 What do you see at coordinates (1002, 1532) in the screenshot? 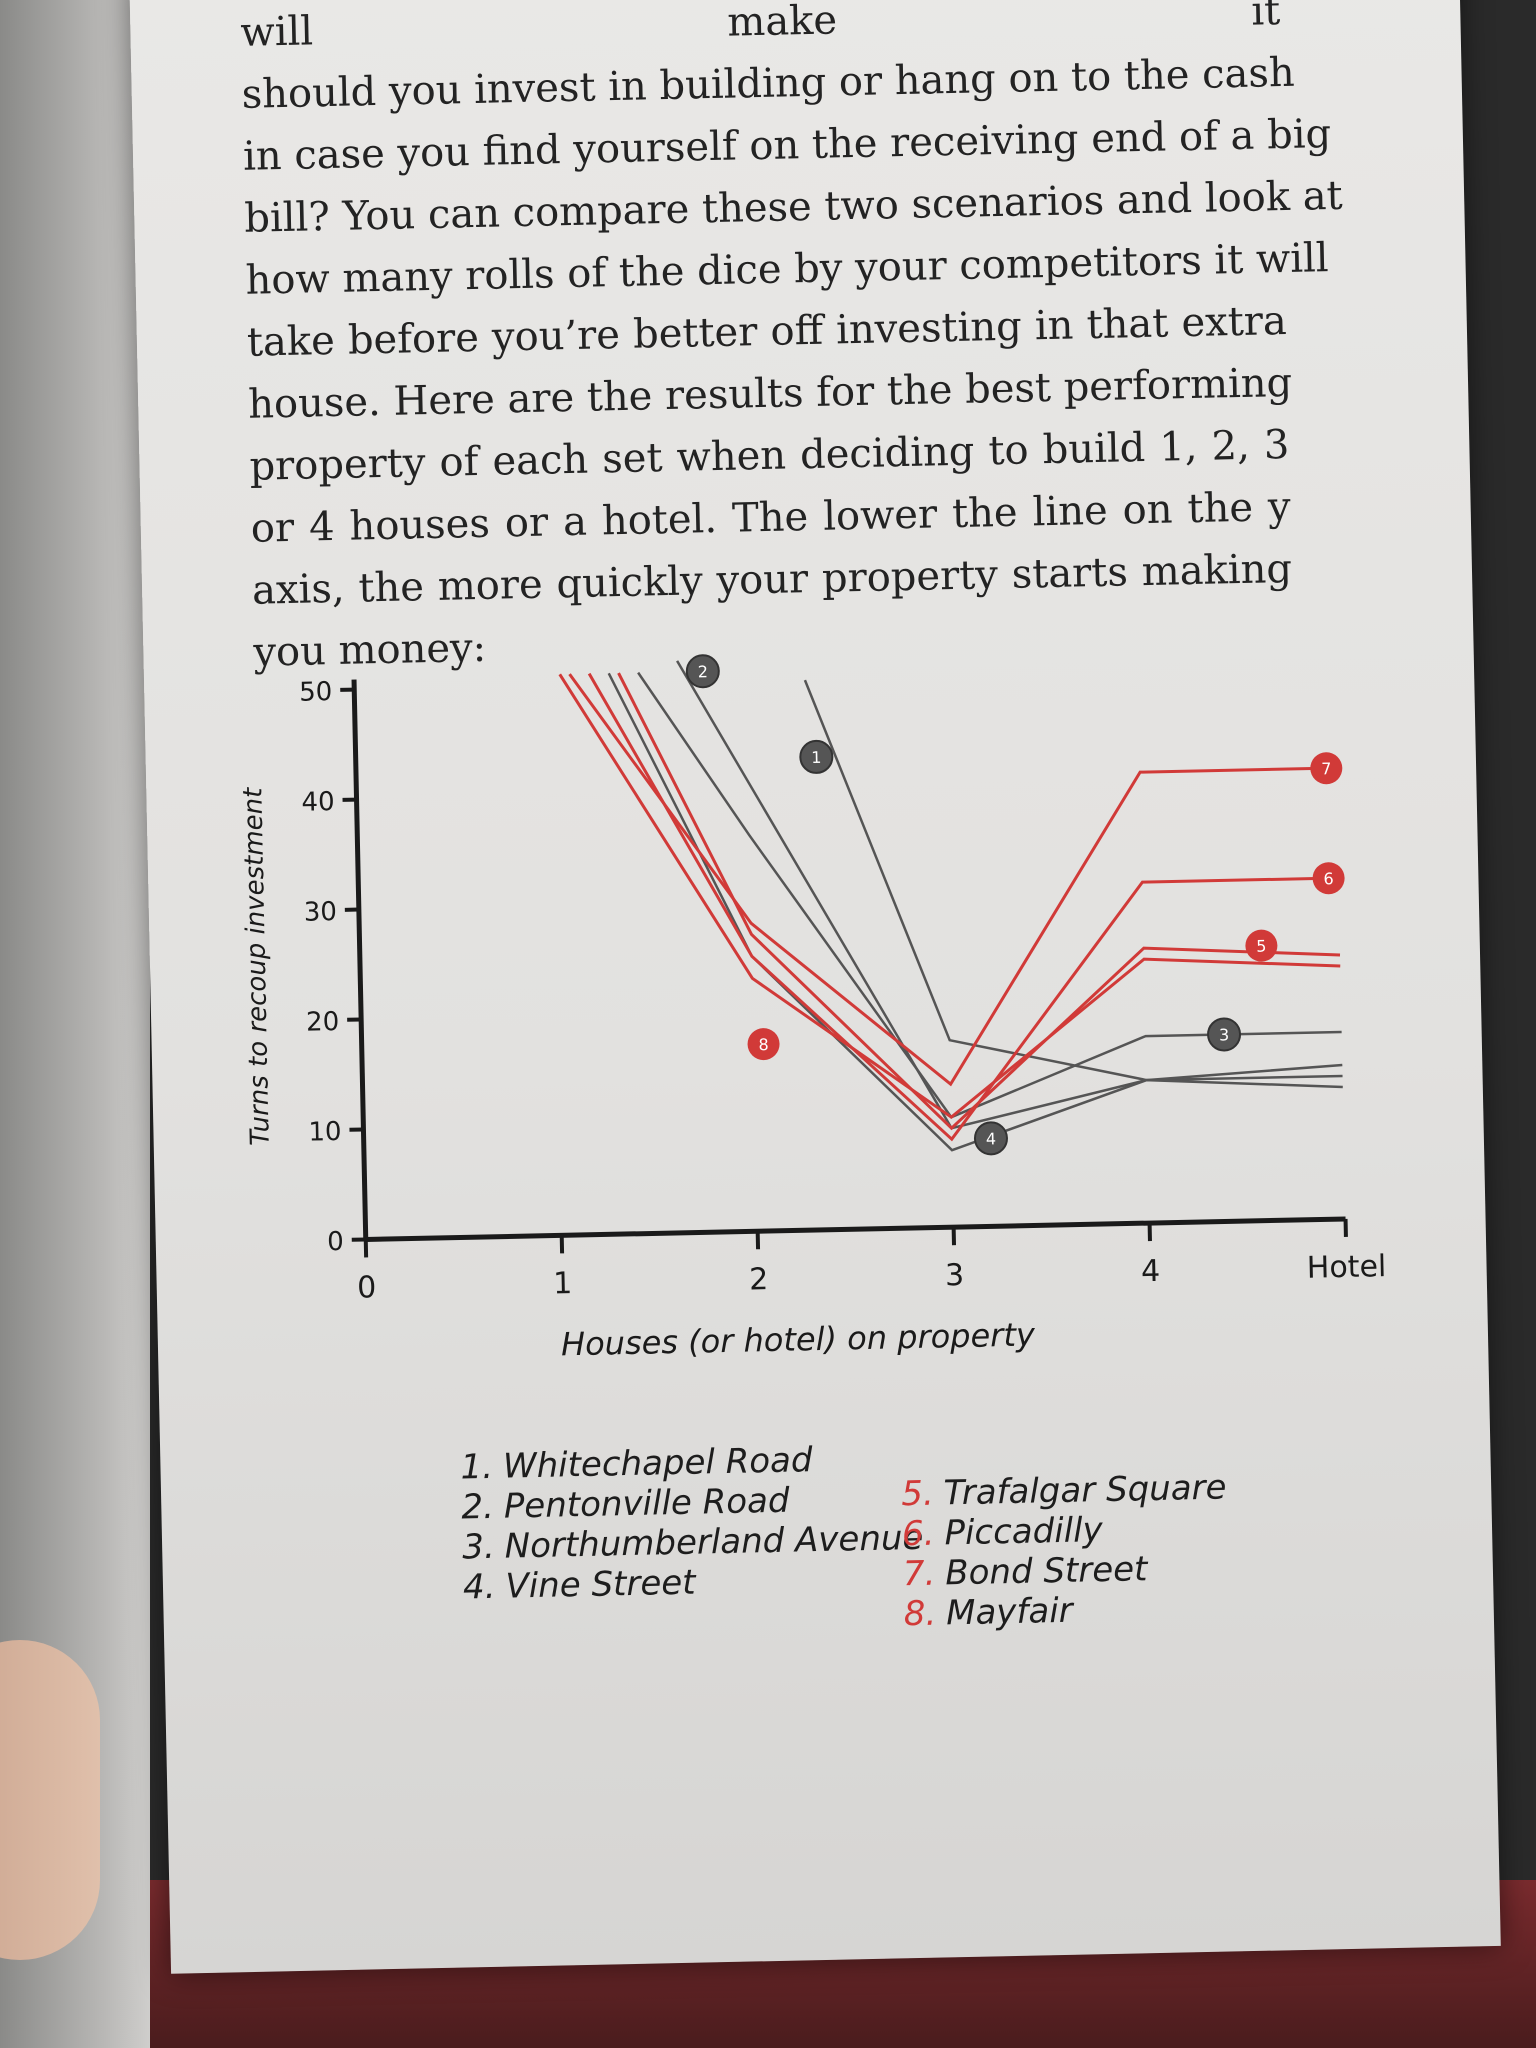
I see `legend-item: 6. Piccadilly` at bounding box center [1002, 1532].